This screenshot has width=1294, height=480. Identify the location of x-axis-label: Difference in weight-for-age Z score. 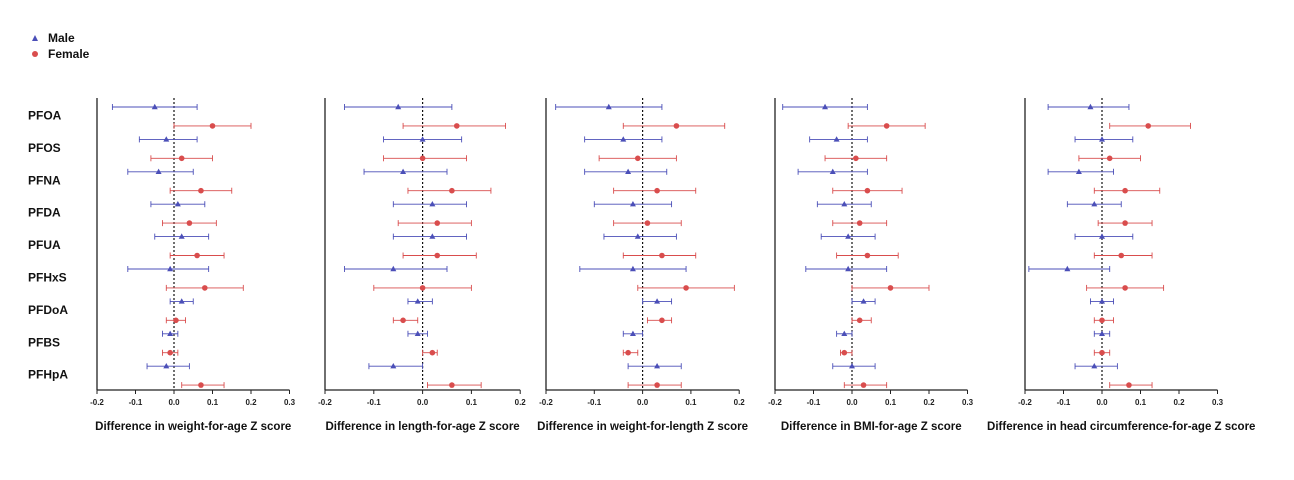
(193, 427).